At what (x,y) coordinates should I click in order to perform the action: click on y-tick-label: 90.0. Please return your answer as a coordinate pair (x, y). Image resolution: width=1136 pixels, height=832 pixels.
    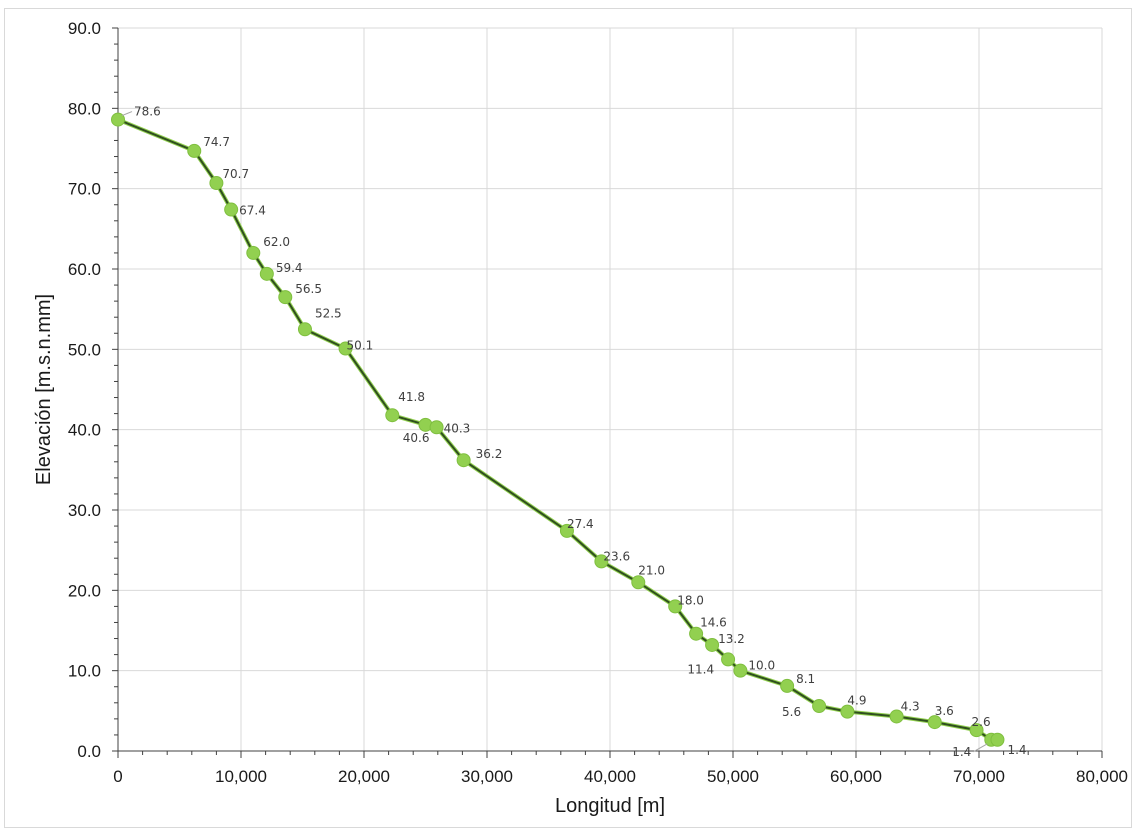
    Looking at the image, I should click on (84, 28).